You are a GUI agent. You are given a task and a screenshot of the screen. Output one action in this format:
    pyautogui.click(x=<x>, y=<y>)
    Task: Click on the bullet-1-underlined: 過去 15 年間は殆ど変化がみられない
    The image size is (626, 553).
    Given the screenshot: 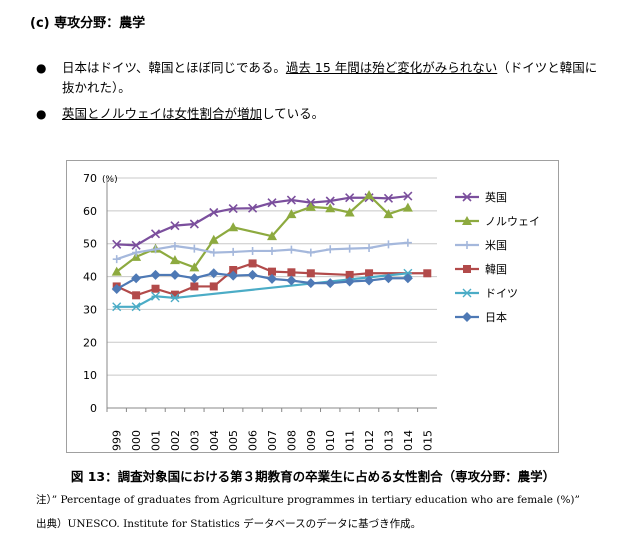 What is the action you would take?
    pyautogui.click(x=391, y=67)
    